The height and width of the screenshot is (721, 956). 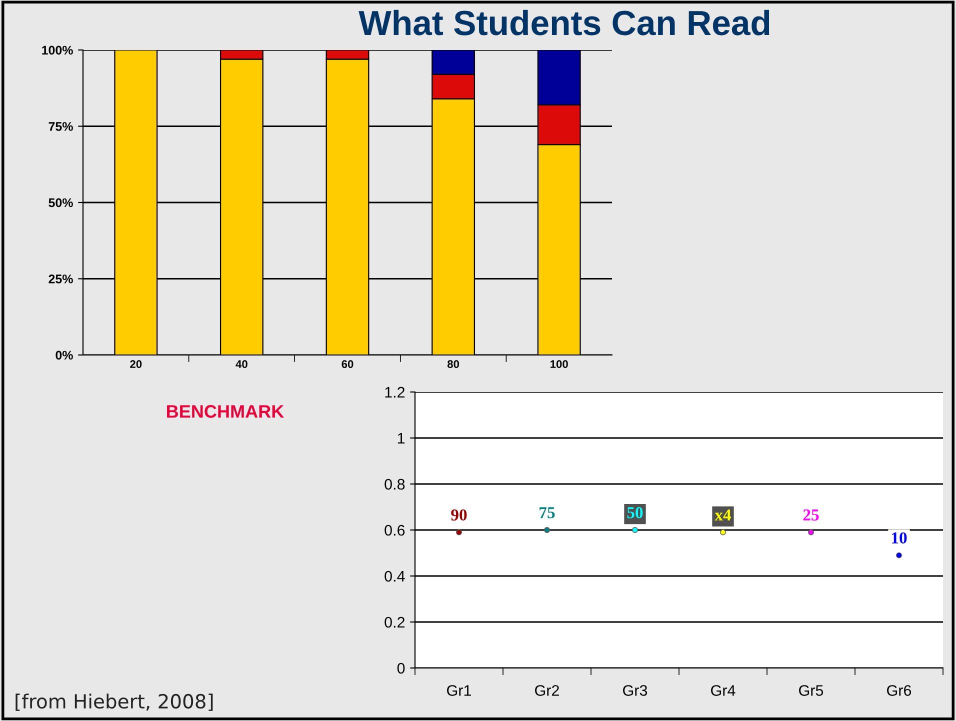 What do you see at coordinates (547, 690) in the screenshot?
I see `x-tick-label: Gr2` at bounding box center [547, 690].